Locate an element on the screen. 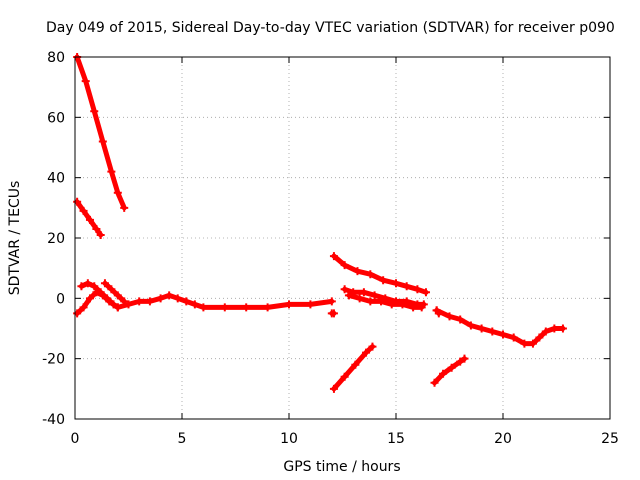 The width and height of the screenshot is (640, 480). x-axis-label: GPS time / hours is located at coordinates (341, 467).